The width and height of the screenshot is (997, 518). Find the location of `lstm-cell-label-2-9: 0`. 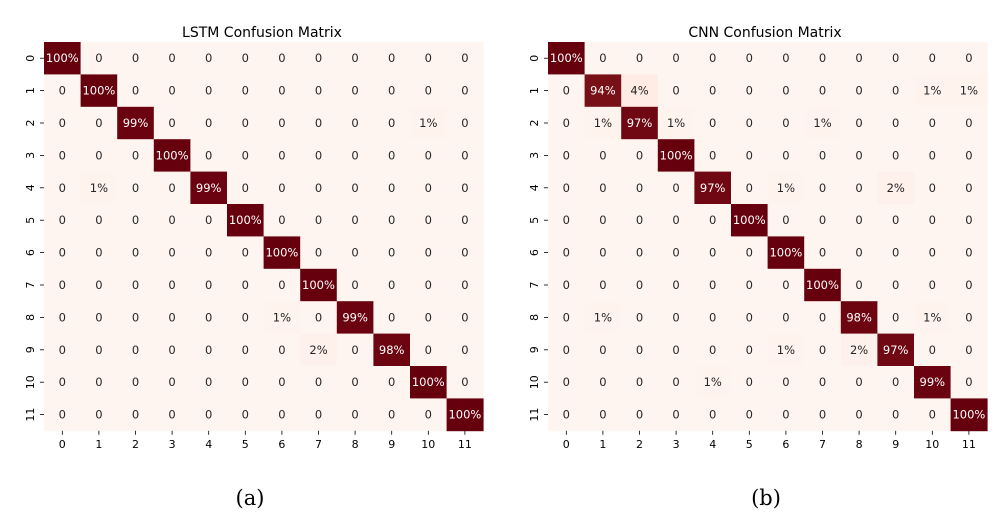

lstm-cell-label-2-9: 0 is located at coordinates (391, 123).